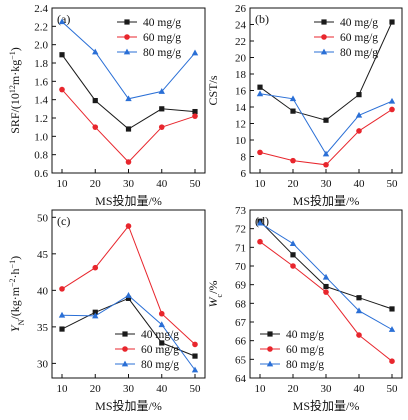  Describe the element at coordinates (215, 294) in the screenshot. I see `y-axis-label: Wc/%` at that location.